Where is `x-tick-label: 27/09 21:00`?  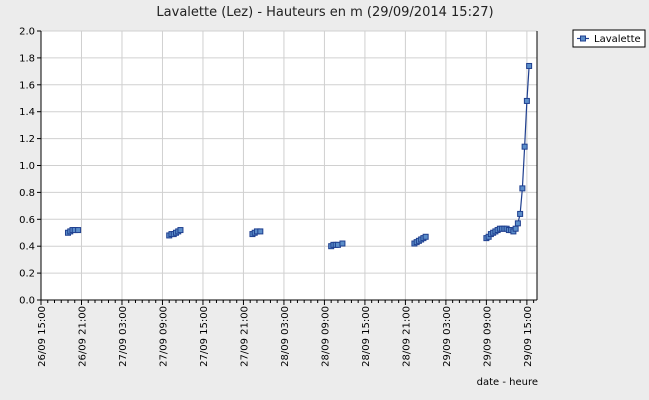 x-tick-label: 27/09 21:00 is located at coordinates (244, 336).